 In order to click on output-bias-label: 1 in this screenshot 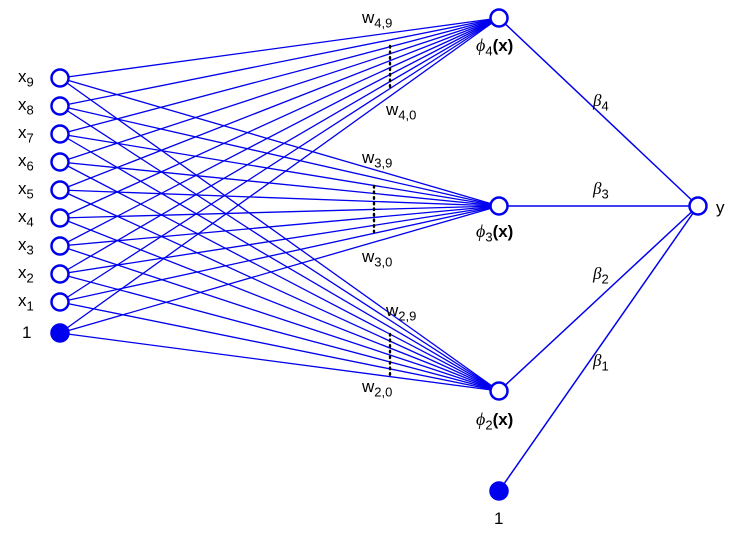, I will do `click(499, 518)`.